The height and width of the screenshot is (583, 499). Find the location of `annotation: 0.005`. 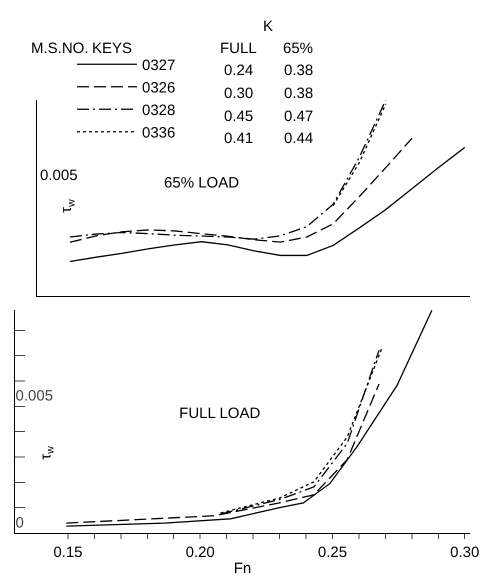

annotation: 0.005 is located at coordinates (59, 175).